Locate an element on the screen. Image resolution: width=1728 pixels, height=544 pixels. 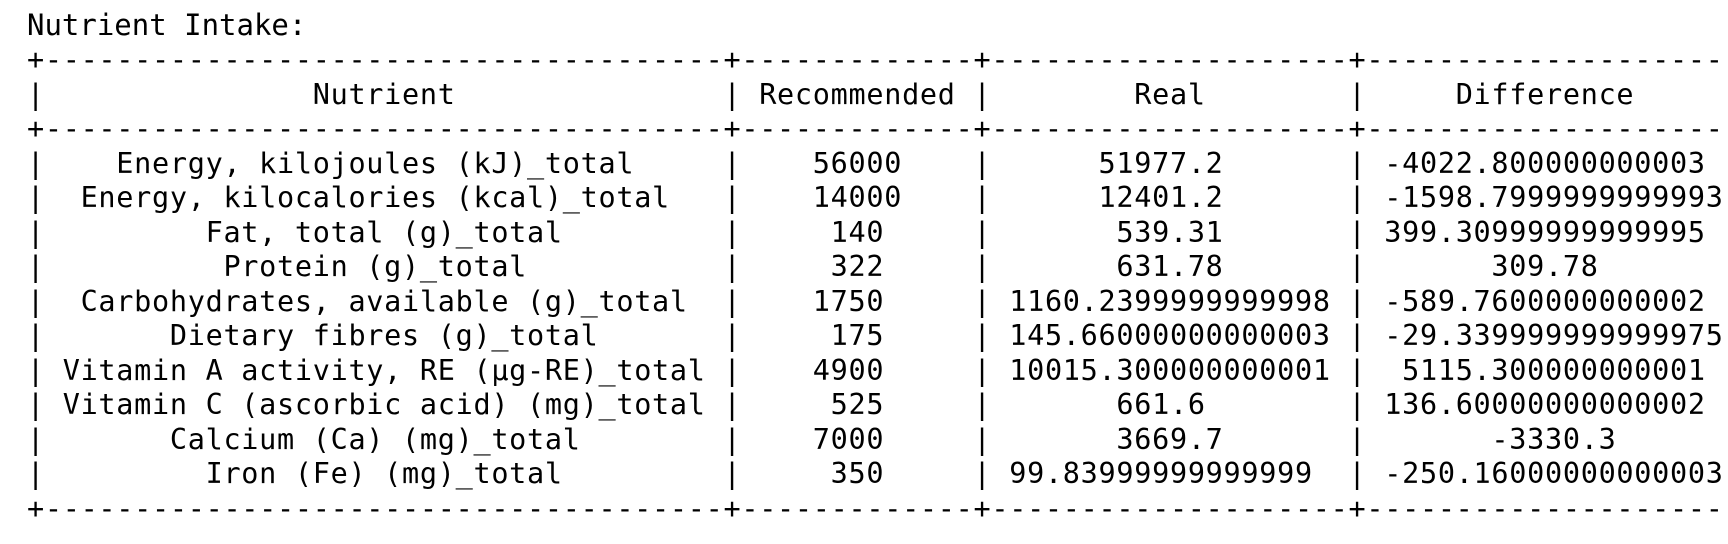
cell-nutrient: Dietary fibres (g)_total is located at coordinates (384, 335).